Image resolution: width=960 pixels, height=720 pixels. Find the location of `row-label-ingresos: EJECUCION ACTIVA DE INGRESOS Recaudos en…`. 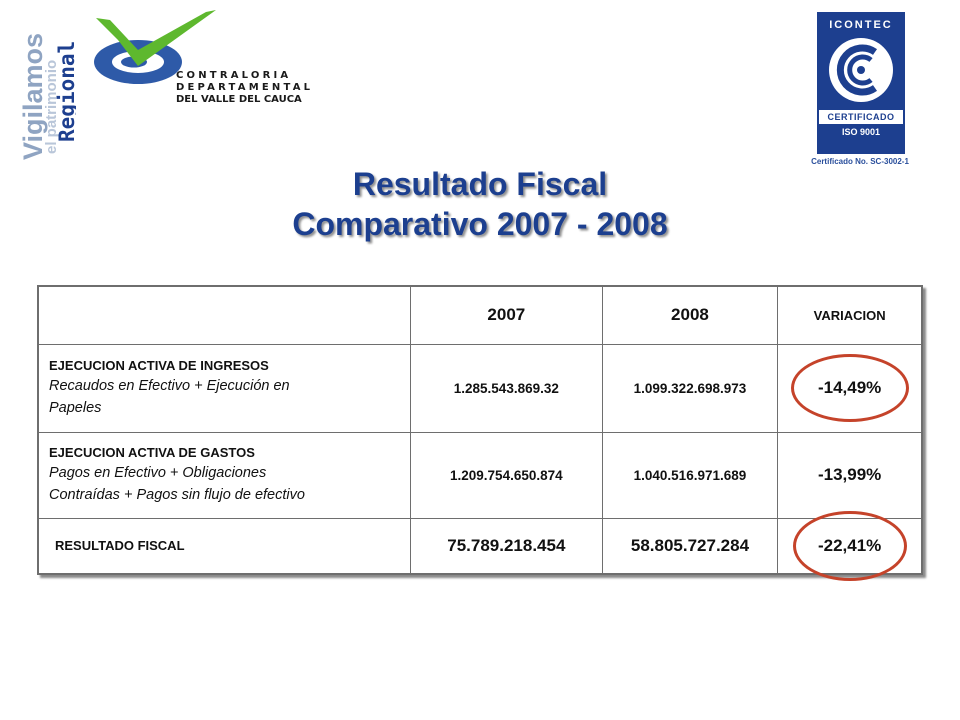

row-label-ingresos: EJECUCION ACTIVA DE INGRESOS Recaudos en… is located at coordinates (224, 388).